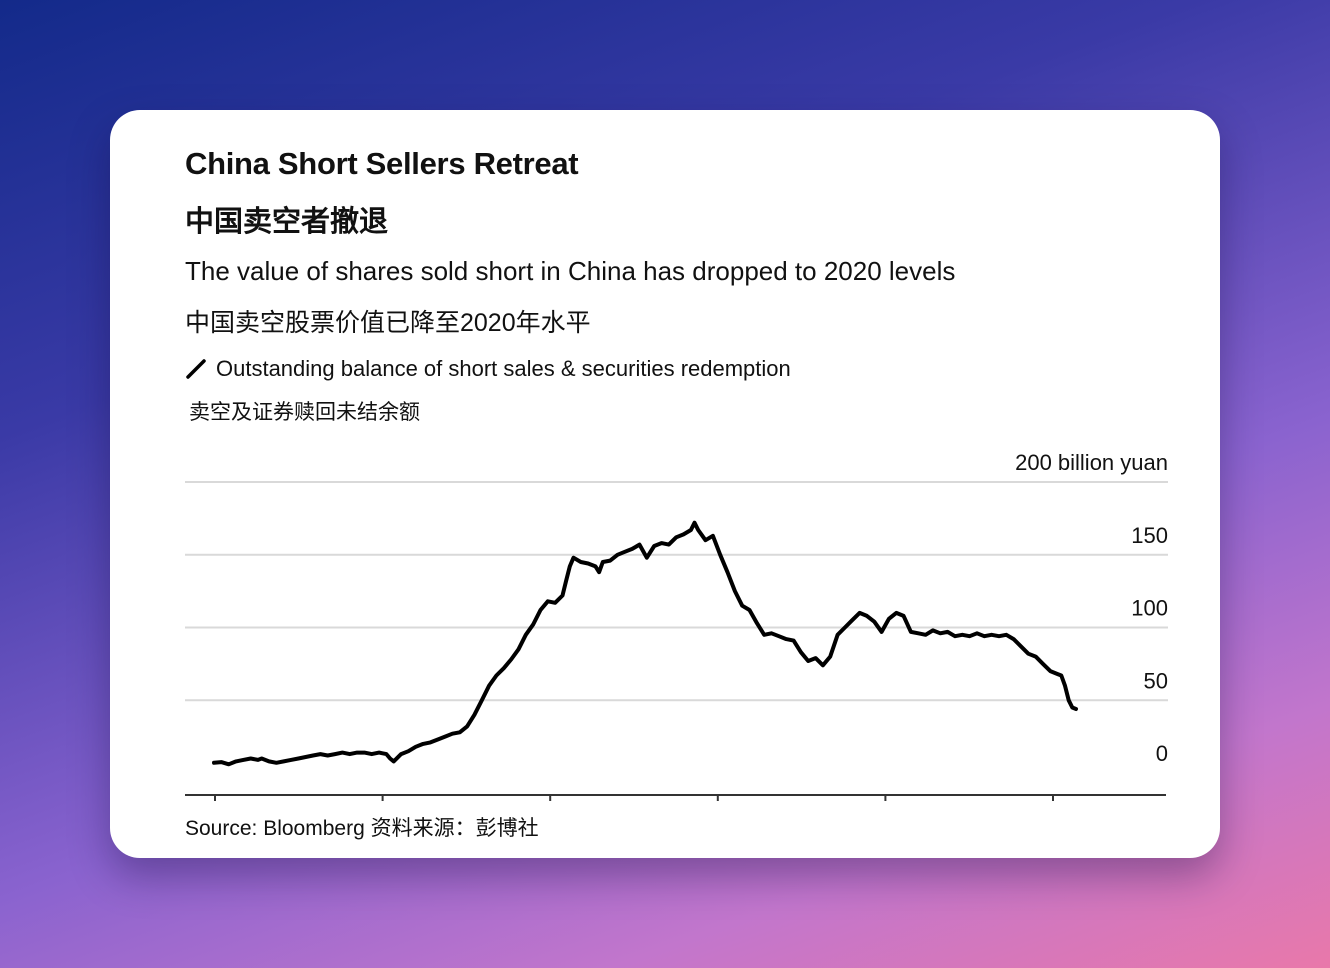 This screenshot has width=1330, height=968. What do you see at coordinates (304, 412) in the screenshot?
I see `legend-label-chinese: 卖空及证券赎回未结余额` at bounding box center [304, 412].